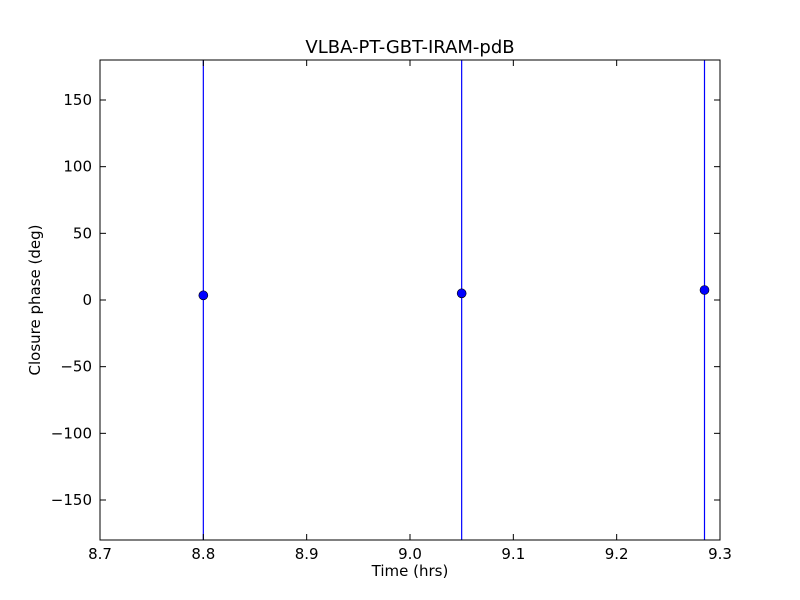  What do you see at coordinates (82, 233) in the screenshot?
I see `y-tick-label: 50` at bounding box center [82, 233].